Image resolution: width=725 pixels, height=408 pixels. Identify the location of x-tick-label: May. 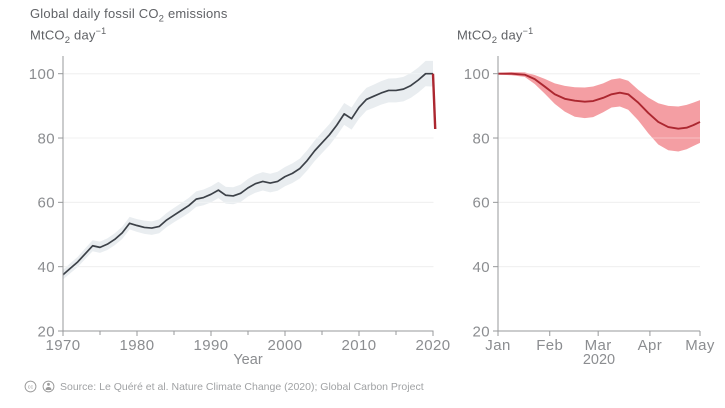
(700, 345).